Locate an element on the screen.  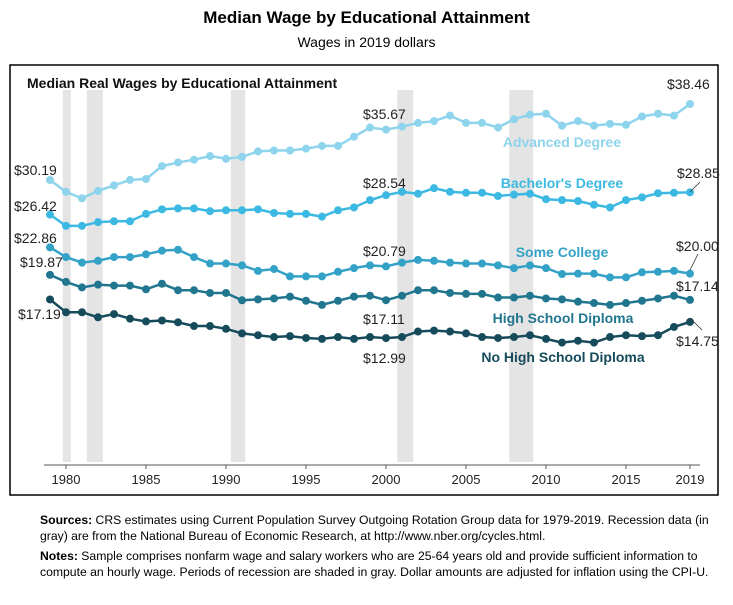
value-label: $12.99 is located at coordinates (384, 358).